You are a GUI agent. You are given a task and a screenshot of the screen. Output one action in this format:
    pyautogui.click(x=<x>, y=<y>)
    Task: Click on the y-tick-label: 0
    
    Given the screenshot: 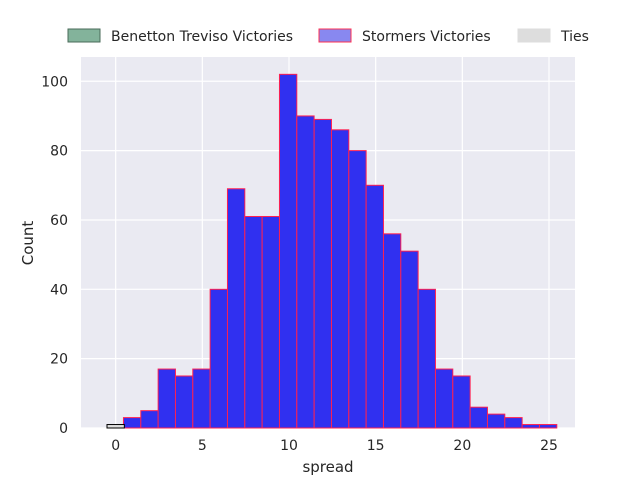 What is the action you would take?
    pyautogui.click(x=63, y=429)
    